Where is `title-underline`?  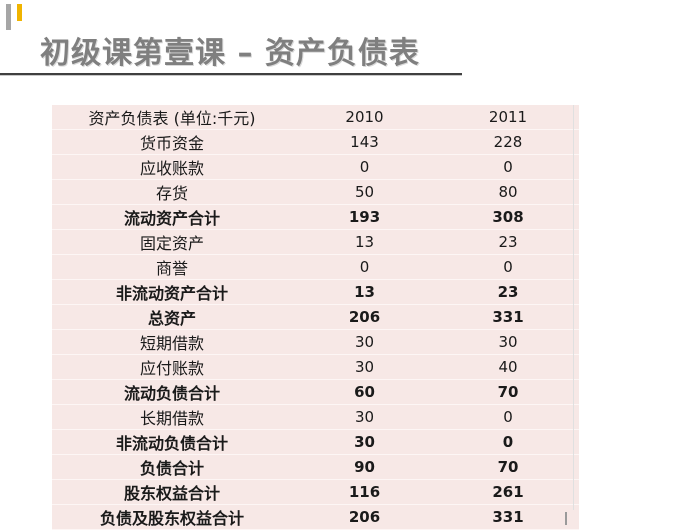 title-underline is located at coordinates (231, 74).